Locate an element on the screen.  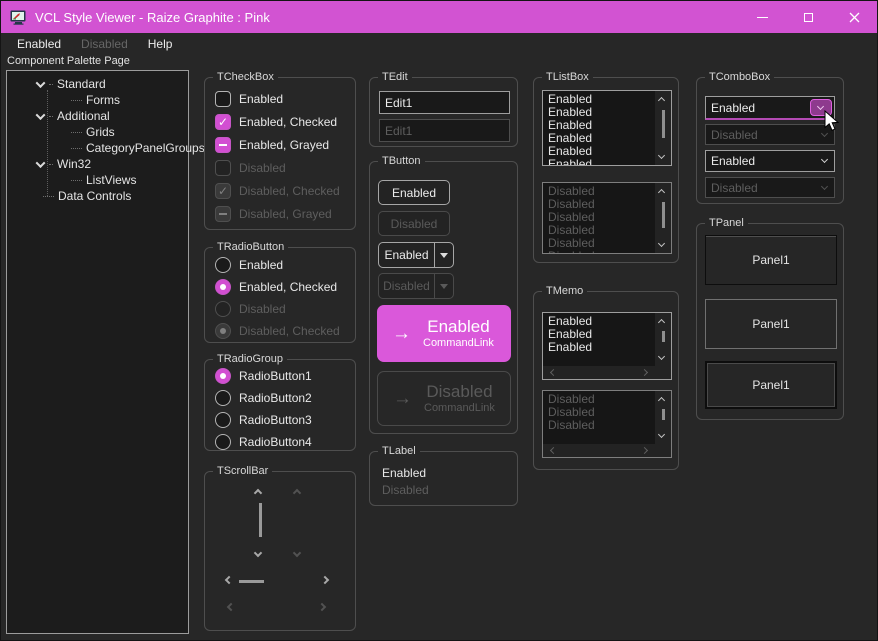
edit-enabled is located at coordinates (444, 102).